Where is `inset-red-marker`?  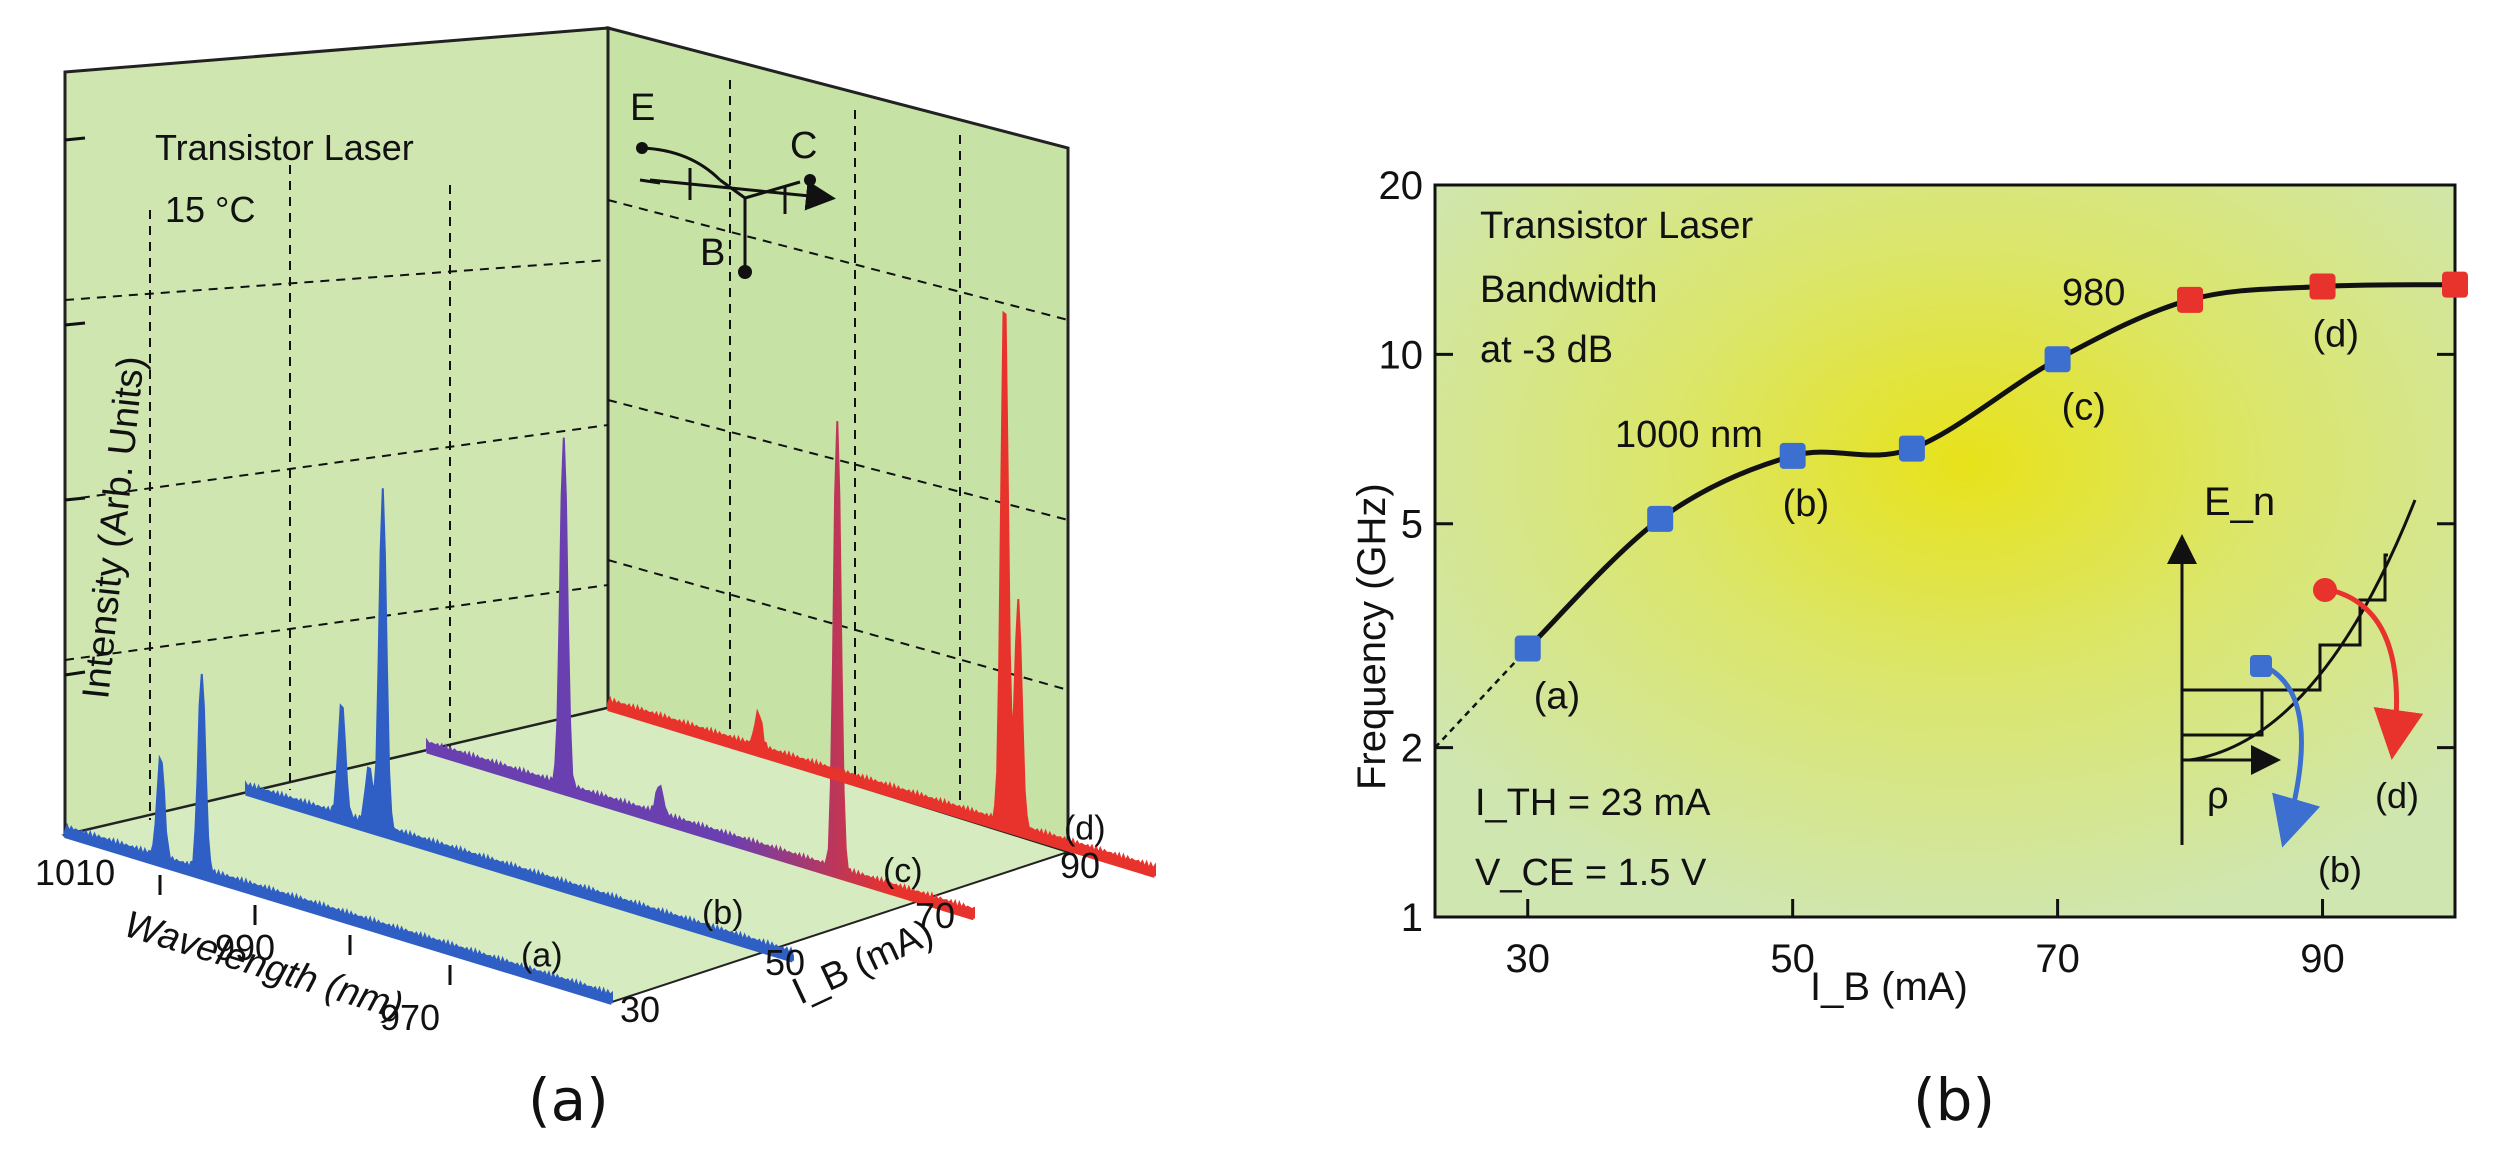 inset-red-marker is located at coordinates (2325, 590).